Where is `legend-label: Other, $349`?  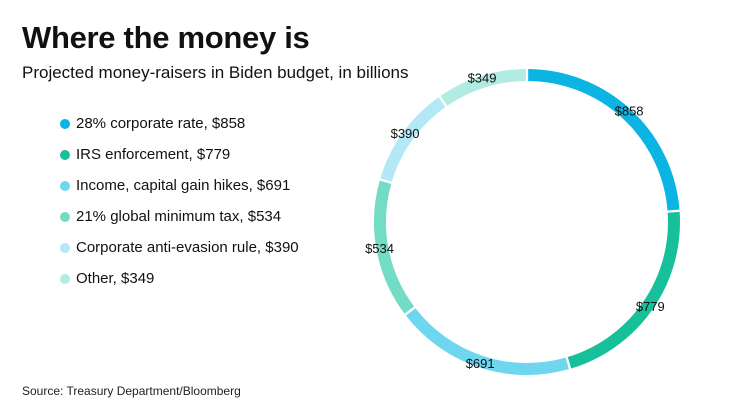
legend-label: Other, $349 is located at coordinates (115, 278).